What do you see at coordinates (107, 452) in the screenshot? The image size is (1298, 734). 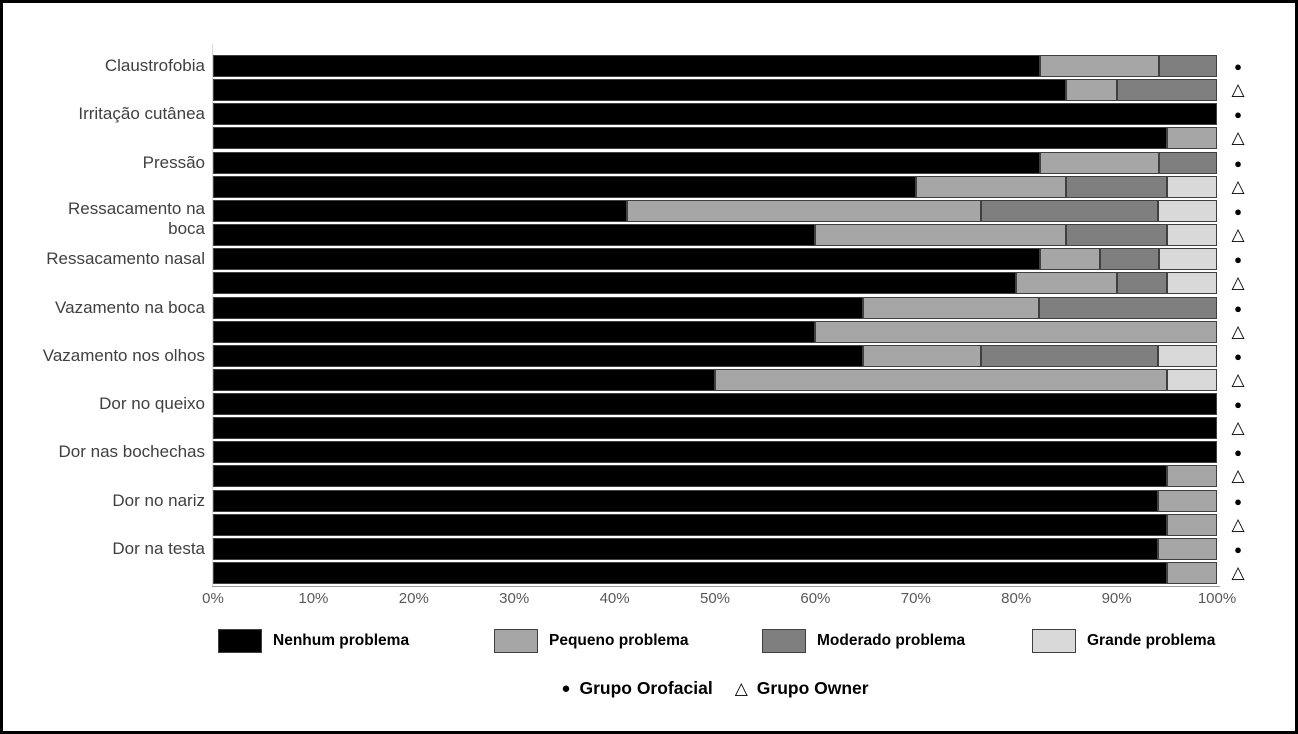 I see `category-label: Dor nas bochechas` at bounding box center [107, 452].